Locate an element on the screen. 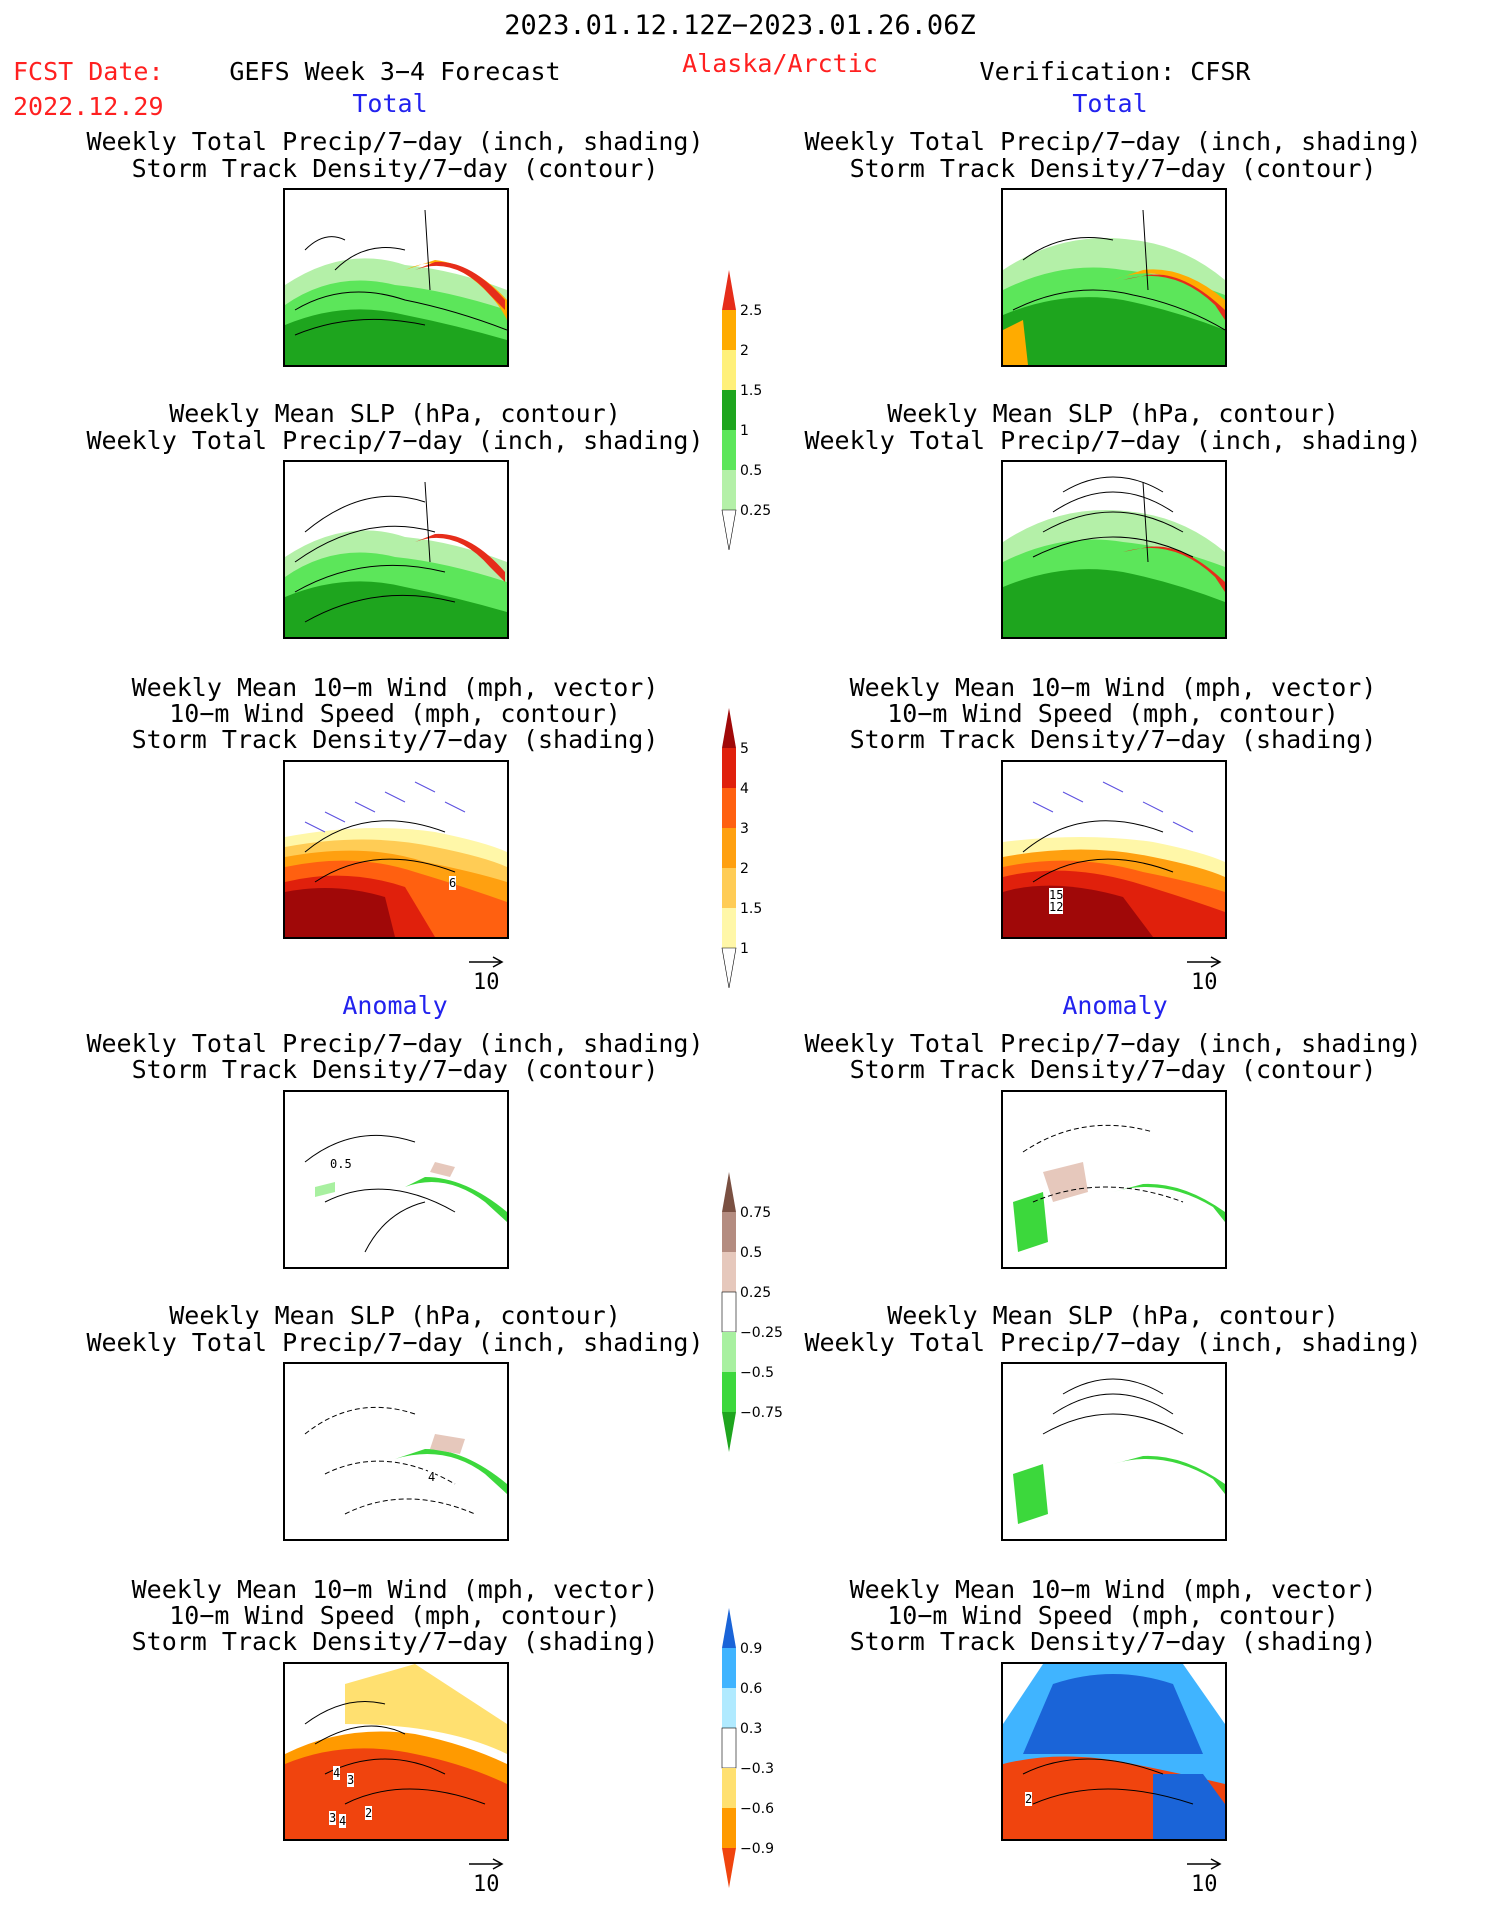  reference-vector-total-forecast: 10 is located at coordinates (493, 978).